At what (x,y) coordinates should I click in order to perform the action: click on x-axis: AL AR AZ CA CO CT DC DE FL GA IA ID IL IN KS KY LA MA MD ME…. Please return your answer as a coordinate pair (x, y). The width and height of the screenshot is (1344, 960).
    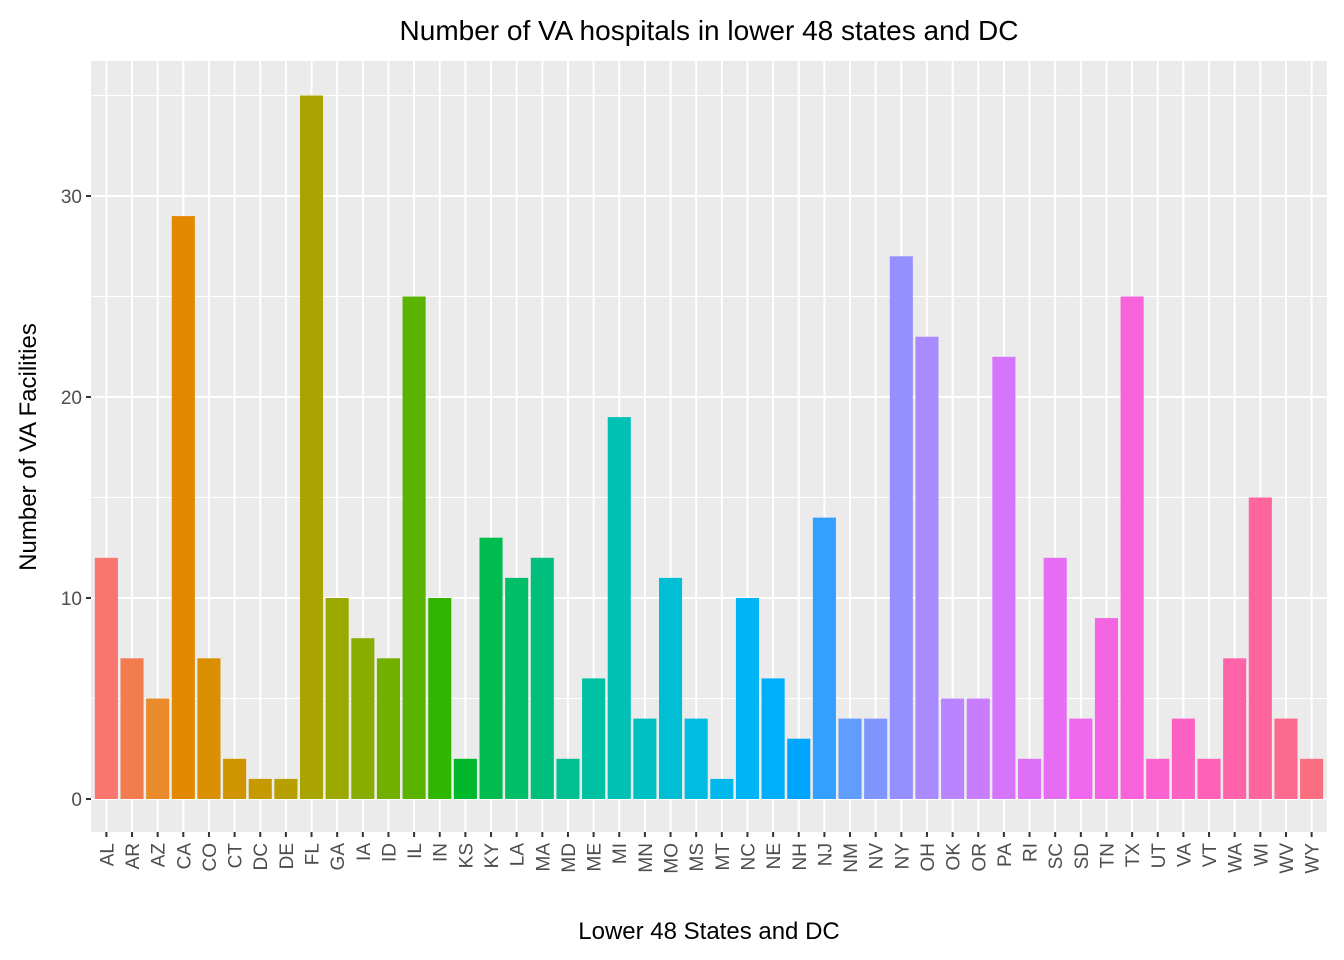
    Looking at the image, I should click on (710, 853).